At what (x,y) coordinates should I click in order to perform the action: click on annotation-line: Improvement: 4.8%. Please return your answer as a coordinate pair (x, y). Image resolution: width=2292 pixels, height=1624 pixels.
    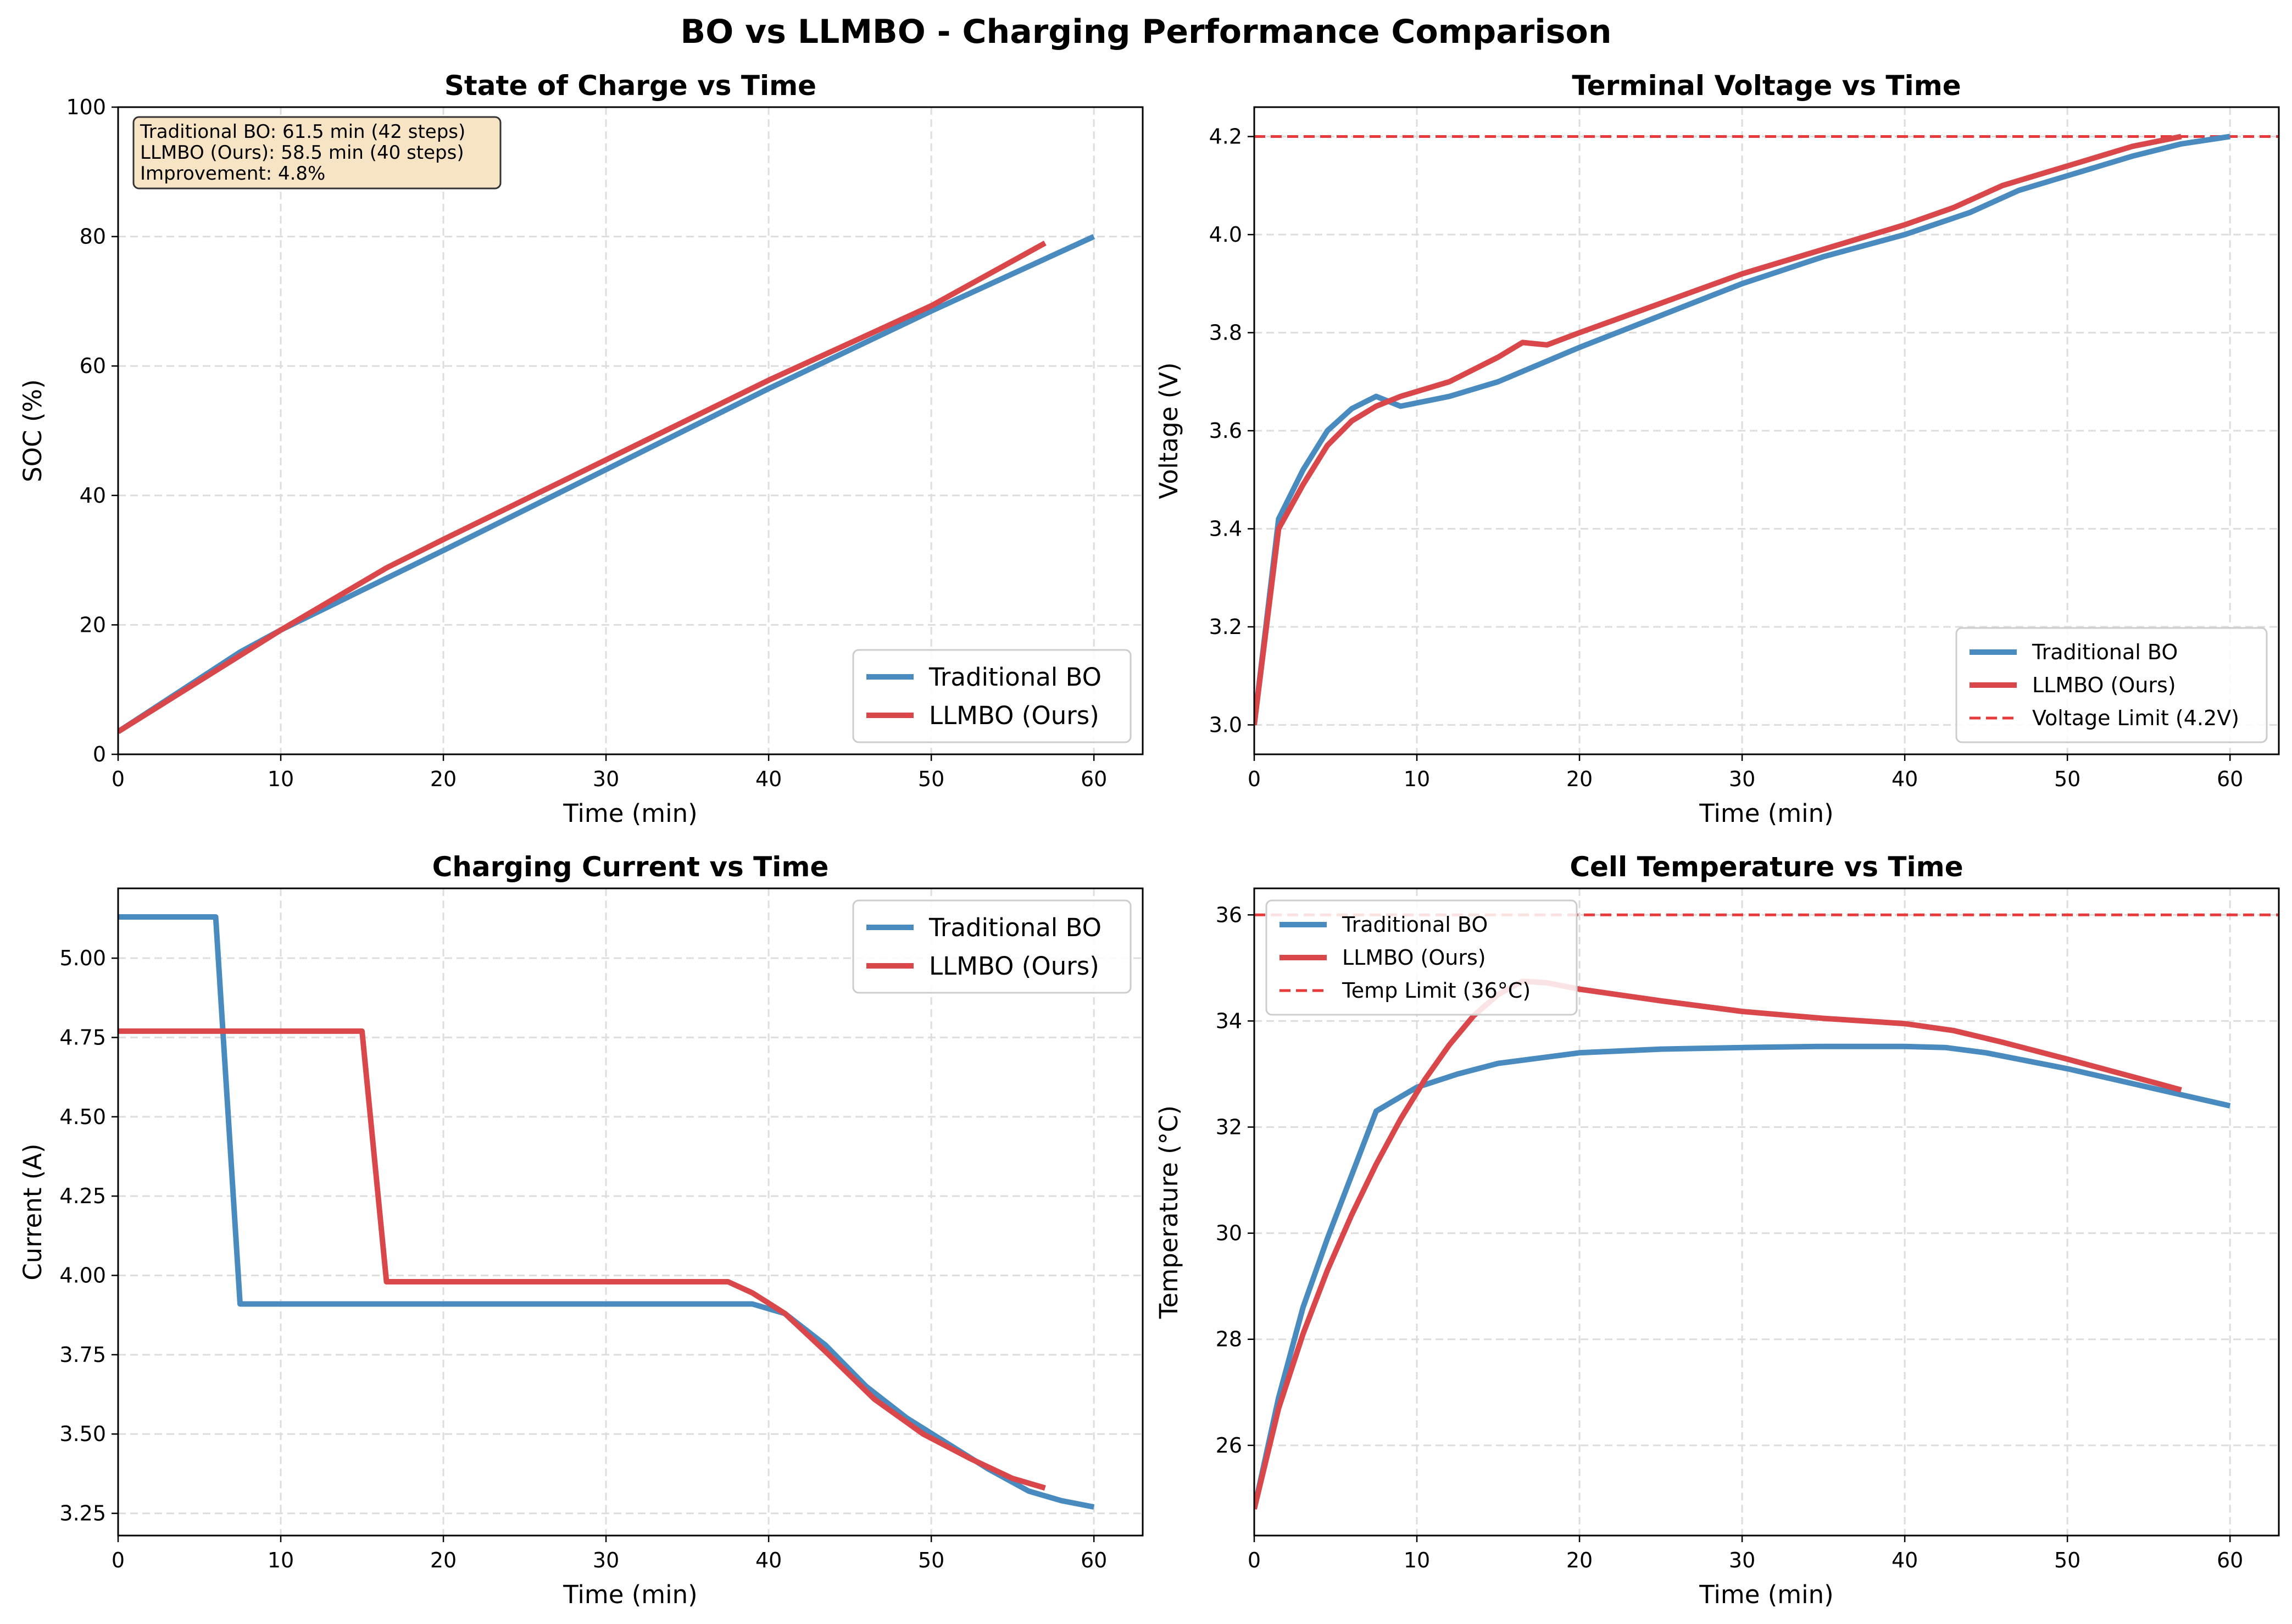
    Looking at the image, I should click on (232, 174).